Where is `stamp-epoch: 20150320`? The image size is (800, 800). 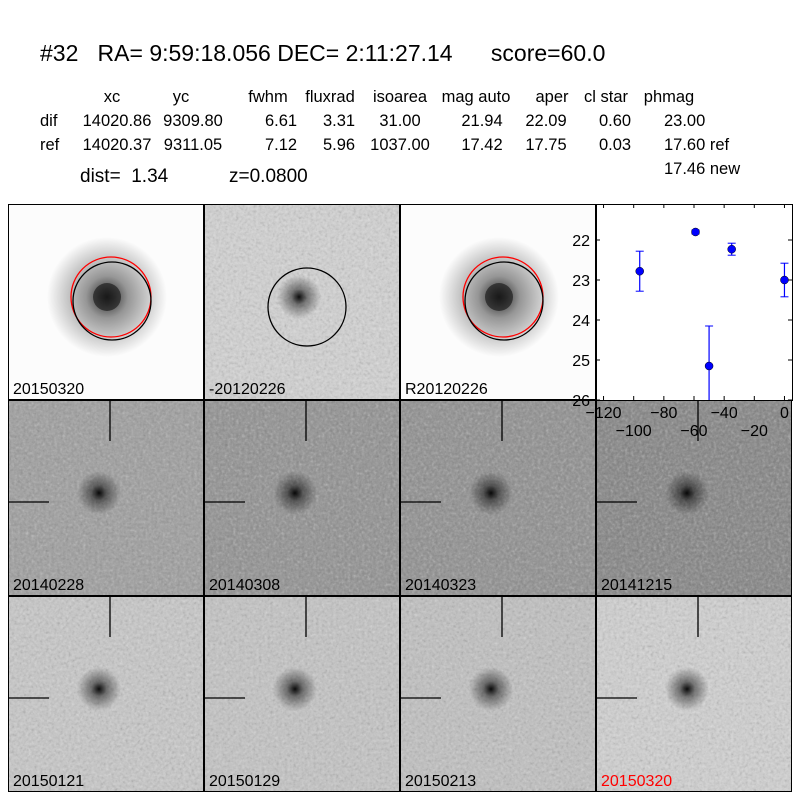 stamp-epoch: 20150320 is located at coordinates (694, 694).